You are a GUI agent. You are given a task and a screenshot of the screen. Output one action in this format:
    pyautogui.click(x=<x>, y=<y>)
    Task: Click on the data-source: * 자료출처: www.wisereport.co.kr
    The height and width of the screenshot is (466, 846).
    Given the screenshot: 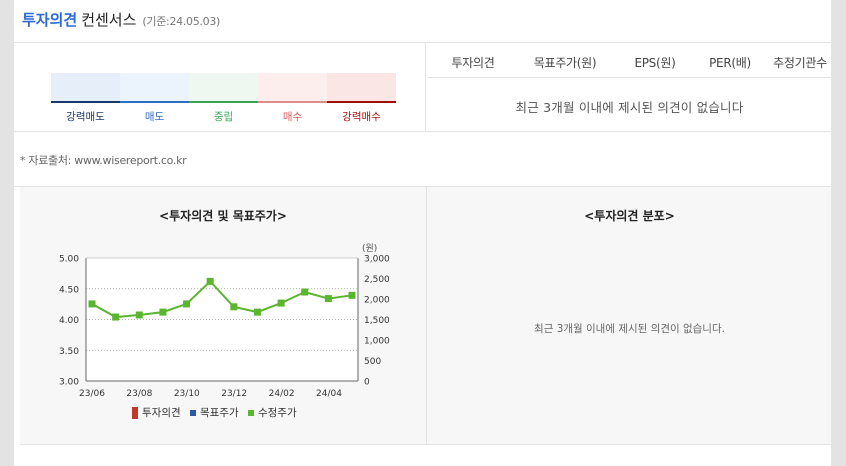 What is the action you would take?
    pyautogui.click(x=103, y=160)
    